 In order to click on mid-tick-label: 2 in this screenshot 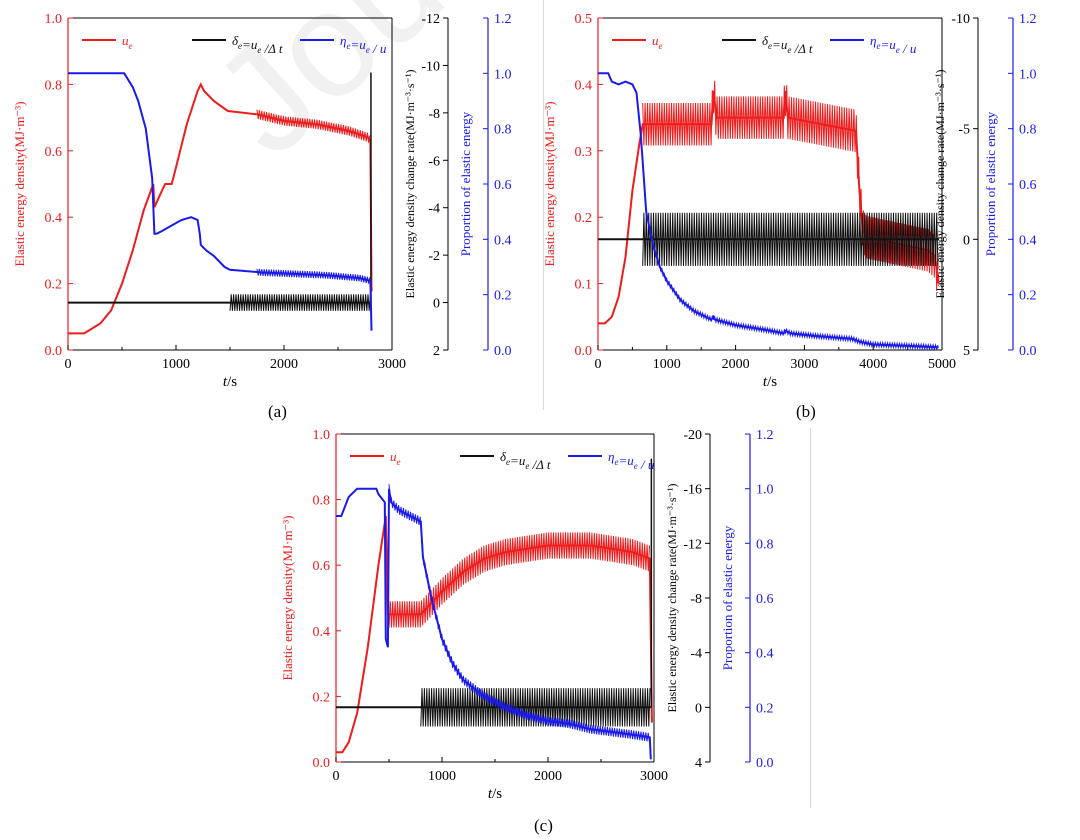, I will do `click(436, 351)`.